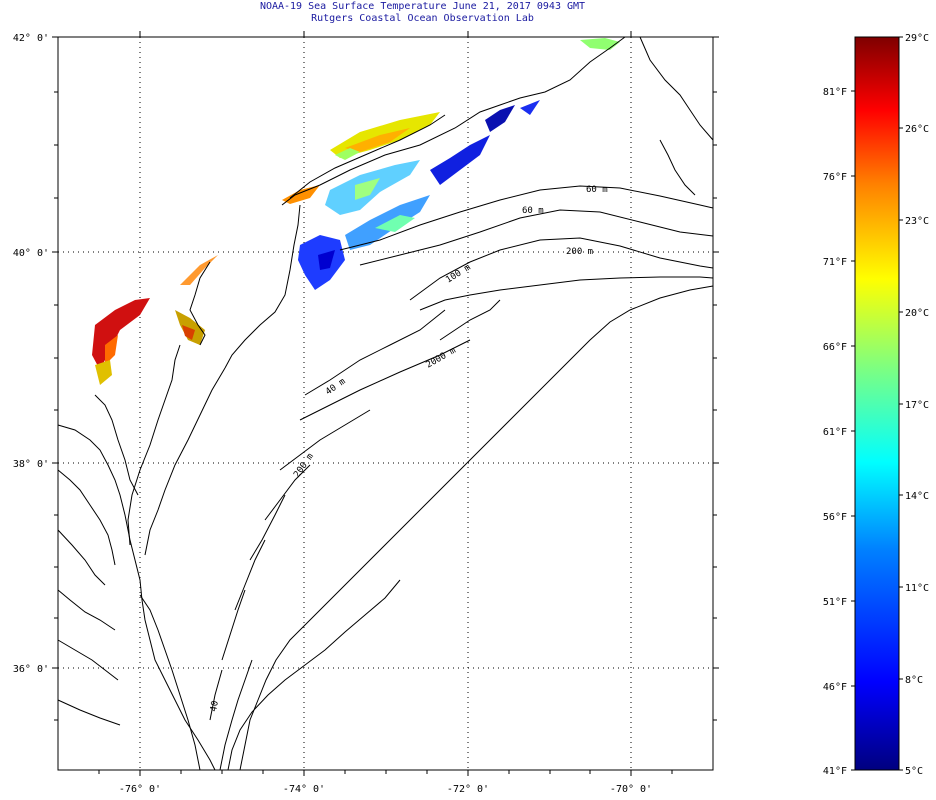 This screenshot has height=800, width=936. Describe the element at coordinates (835, 92) in the screenshot. I see `fahrenheit-label: 81°F` at that location.